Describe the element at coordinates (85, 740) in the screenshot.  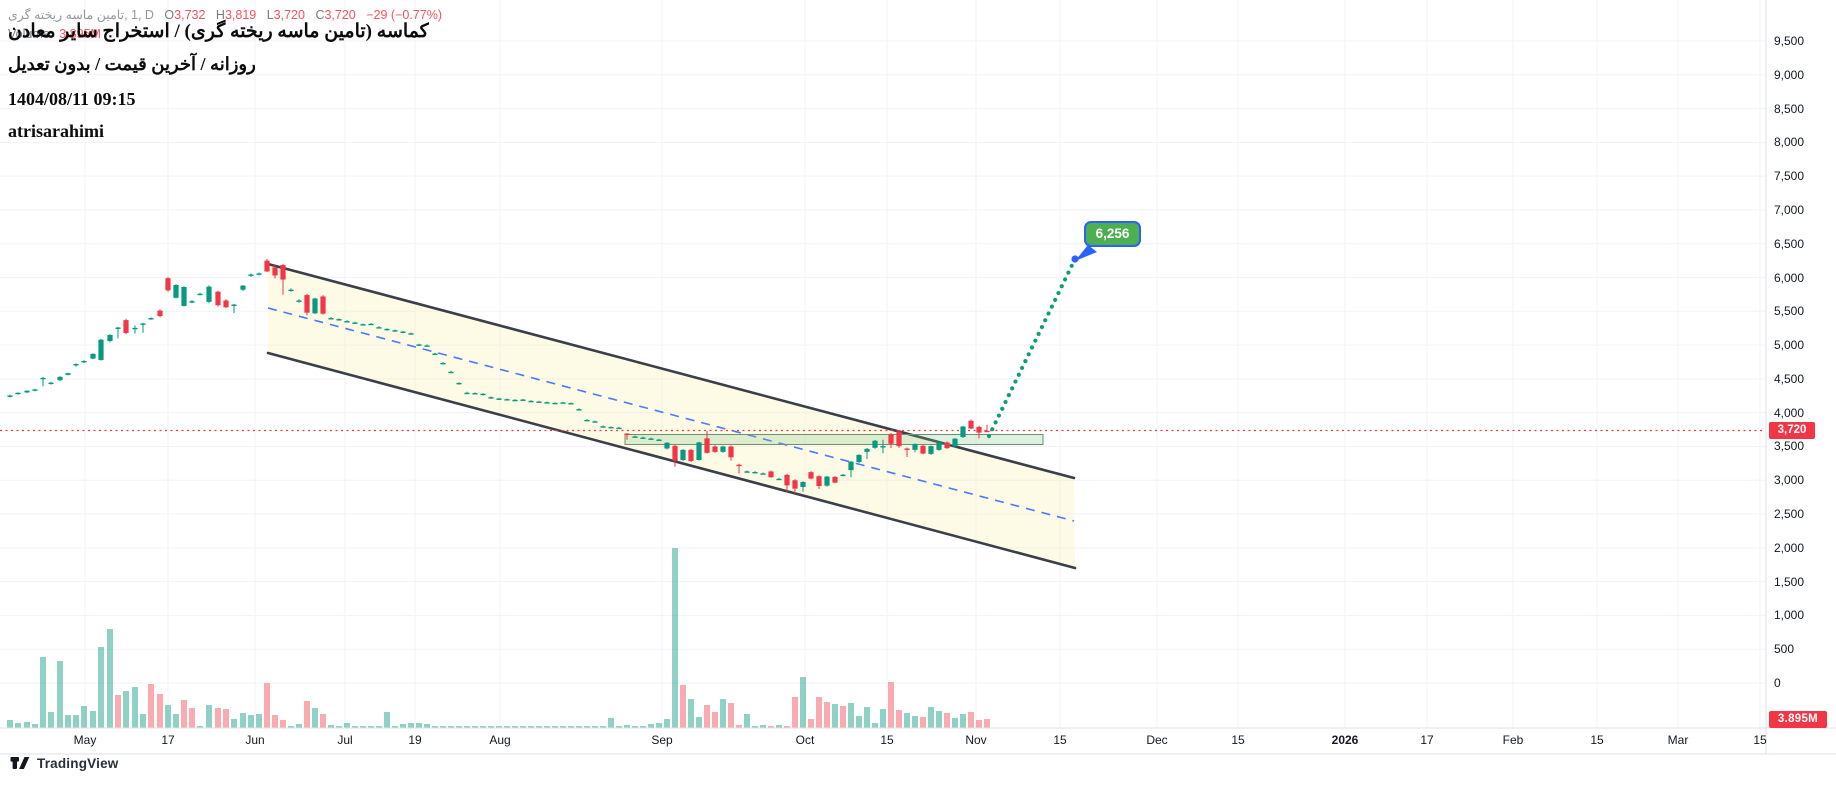
I see `time-tick-label: May` at that location.